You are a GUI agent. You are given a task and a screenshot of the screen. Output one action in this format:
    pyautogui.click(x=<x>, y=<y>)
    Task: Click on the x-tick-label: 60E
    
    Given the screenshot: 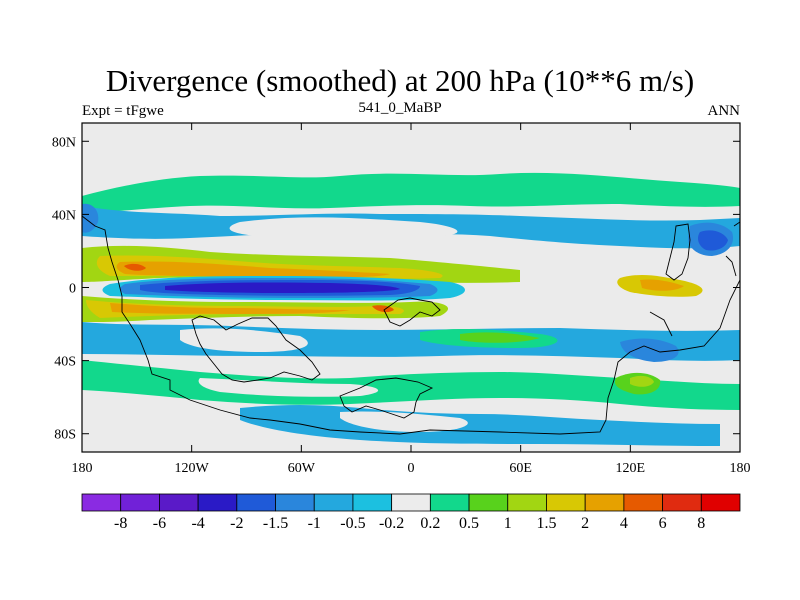 What is the action you would take?
    pyautogui.click(x=520, y=468)
    